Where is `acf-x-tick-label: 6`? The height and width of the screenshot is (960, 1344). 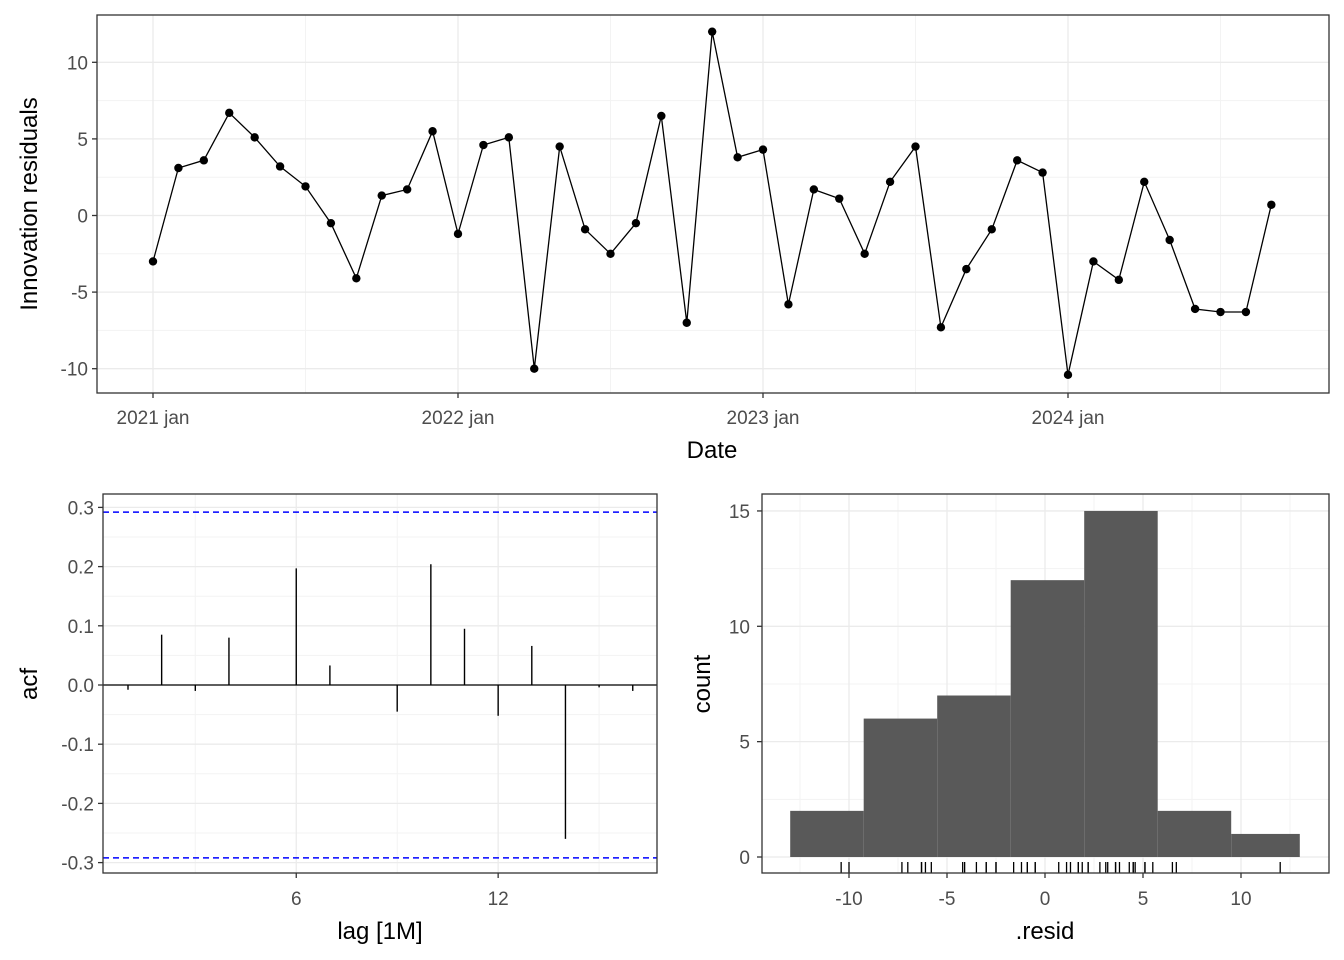
acf-x-tick-label: 6 is located at coordinates (296, 899).